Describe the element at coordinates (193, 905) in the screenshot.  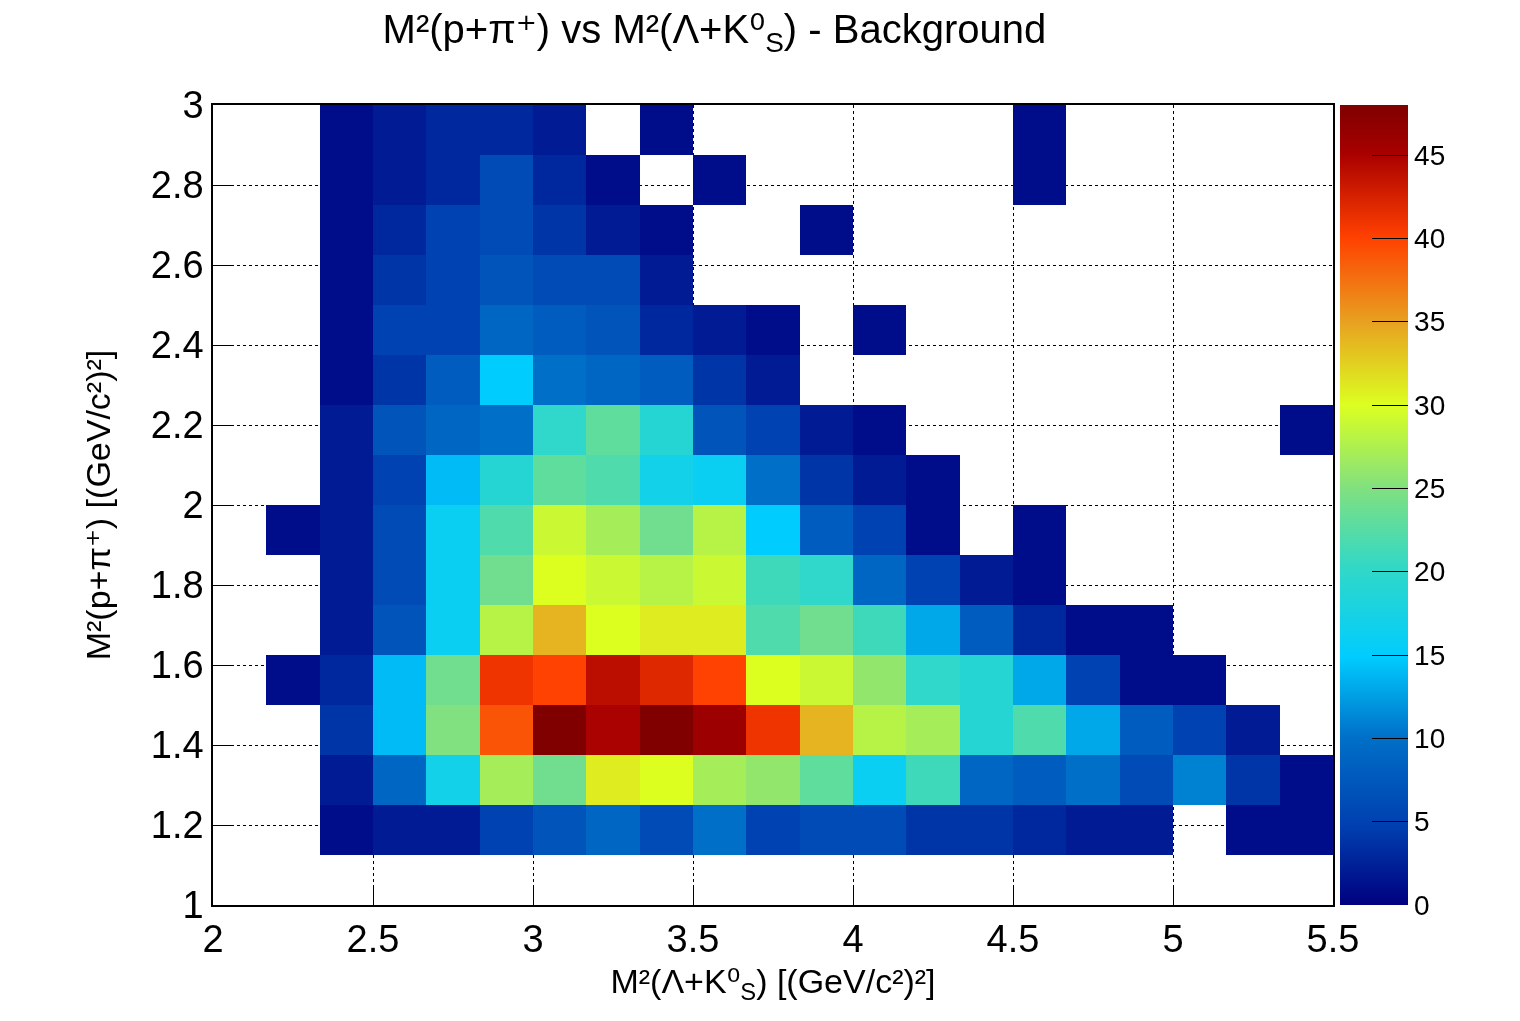
I see `y-tick-label: 1` at that location.